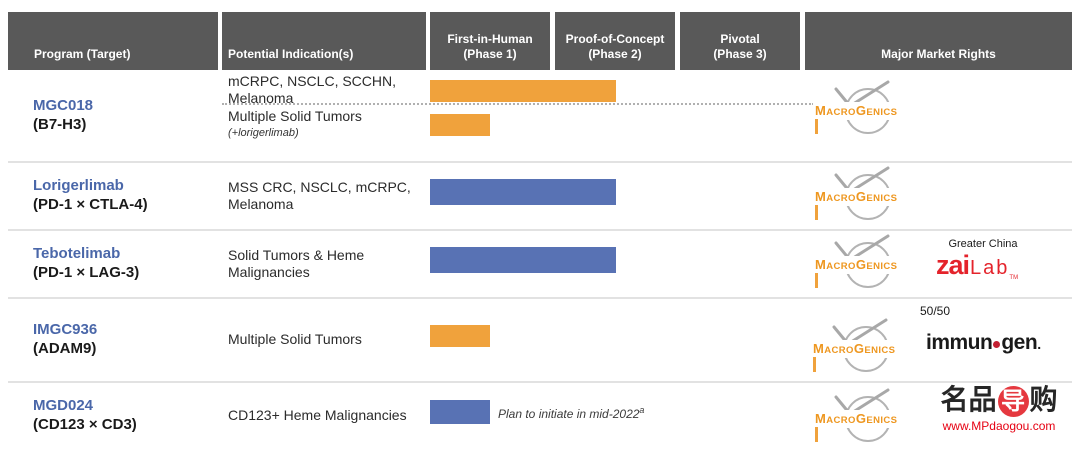 The width and height of the screenshot is (1080, 454). Describe the element at coordinates (312, 90) in the screenshot. I see `indication-text: mCRPC, NSCLC, SCCHN, Melanoma` at that location.